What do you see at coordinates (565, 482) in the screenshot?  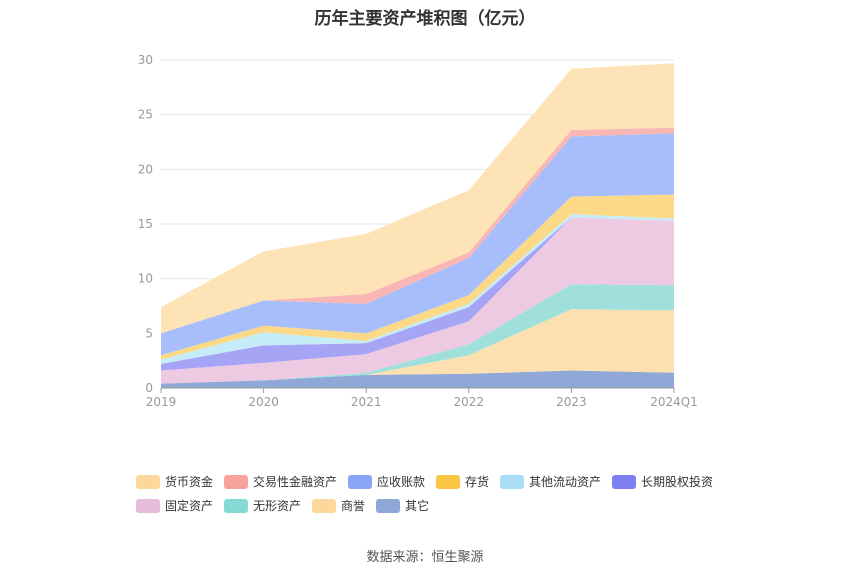 I see `legend-label-other-current-assets: 其他流动资产` at bounding box center [565, 482].